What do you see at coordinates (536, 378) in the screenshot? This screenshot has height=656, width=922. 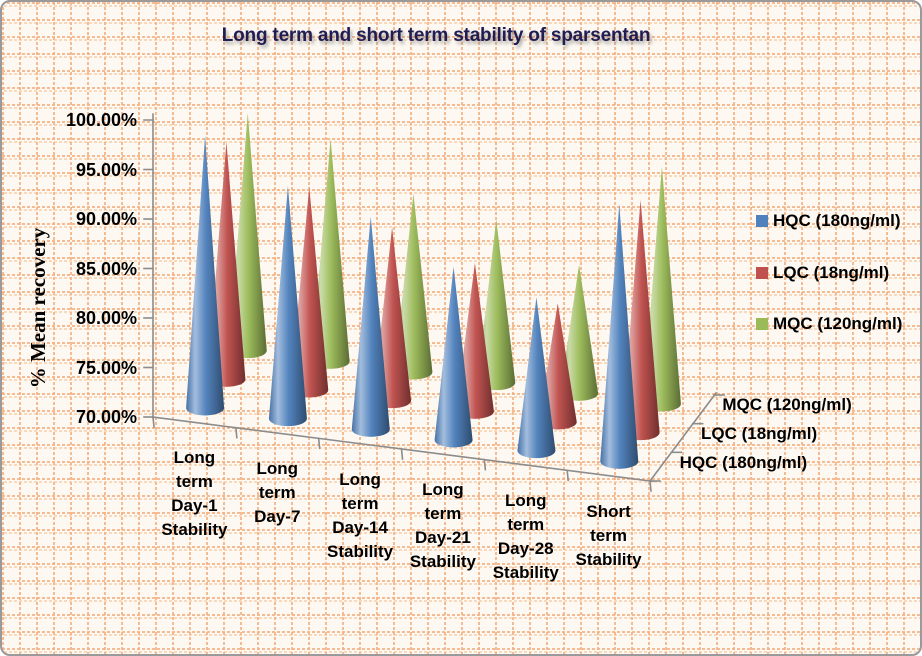 I see `cone-hqc-cat5` at bounding box center [536, 378].